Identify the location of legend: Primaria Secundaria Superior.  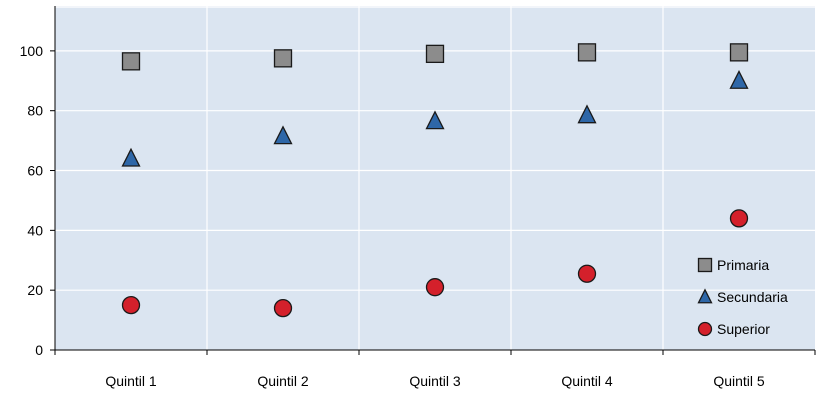
(742, 297).